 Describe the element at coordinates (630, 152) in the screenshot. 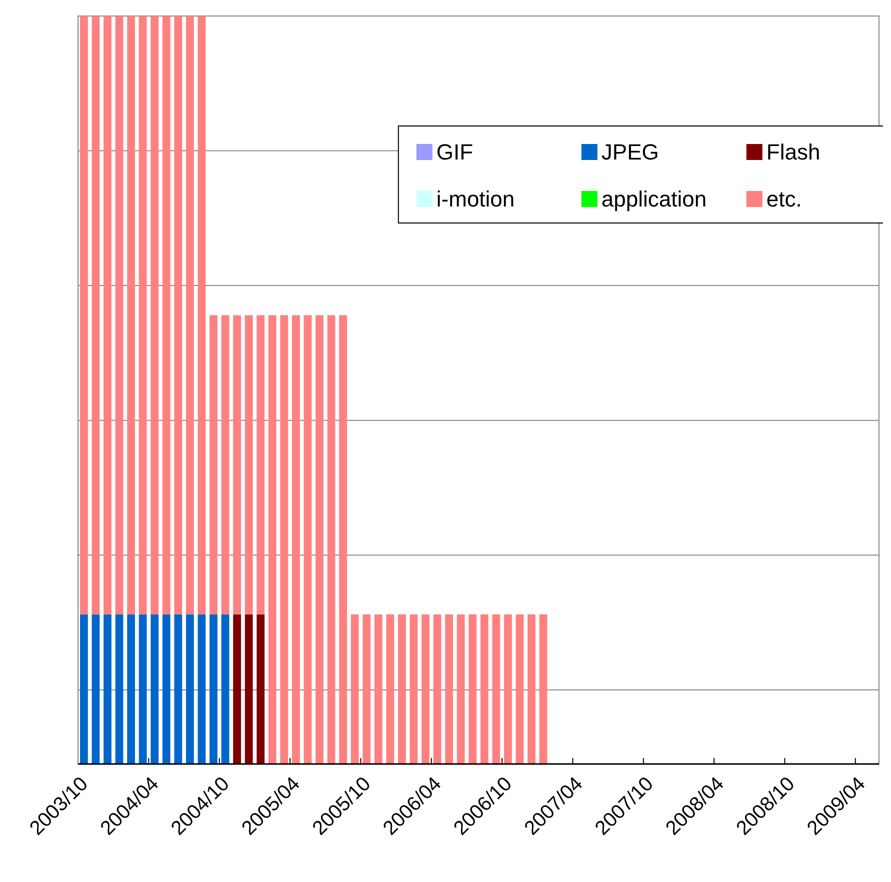

I see `legend-label: JPEG` at that location.